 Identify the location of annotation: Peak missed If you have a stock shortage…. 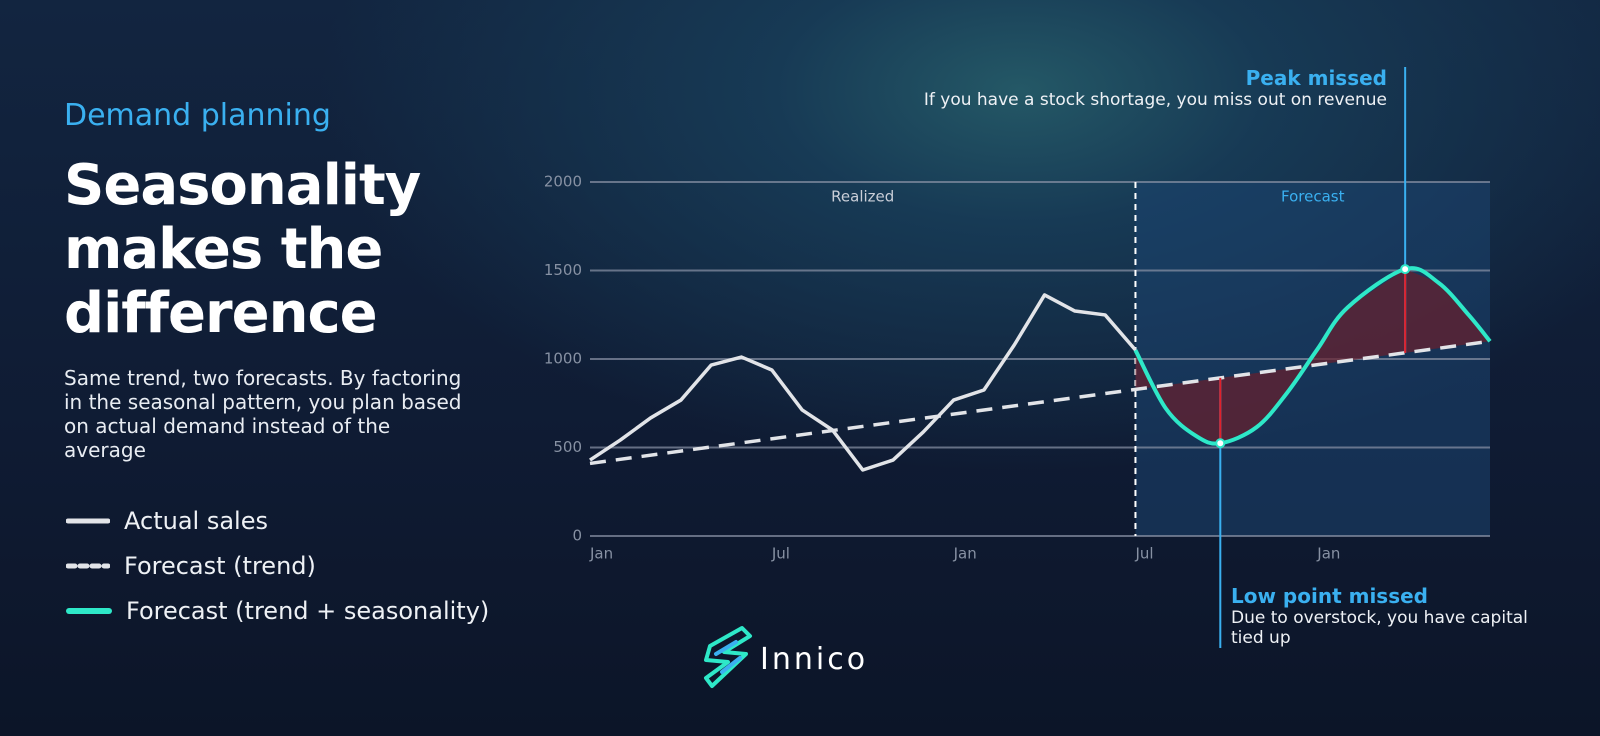
(1143, 88).